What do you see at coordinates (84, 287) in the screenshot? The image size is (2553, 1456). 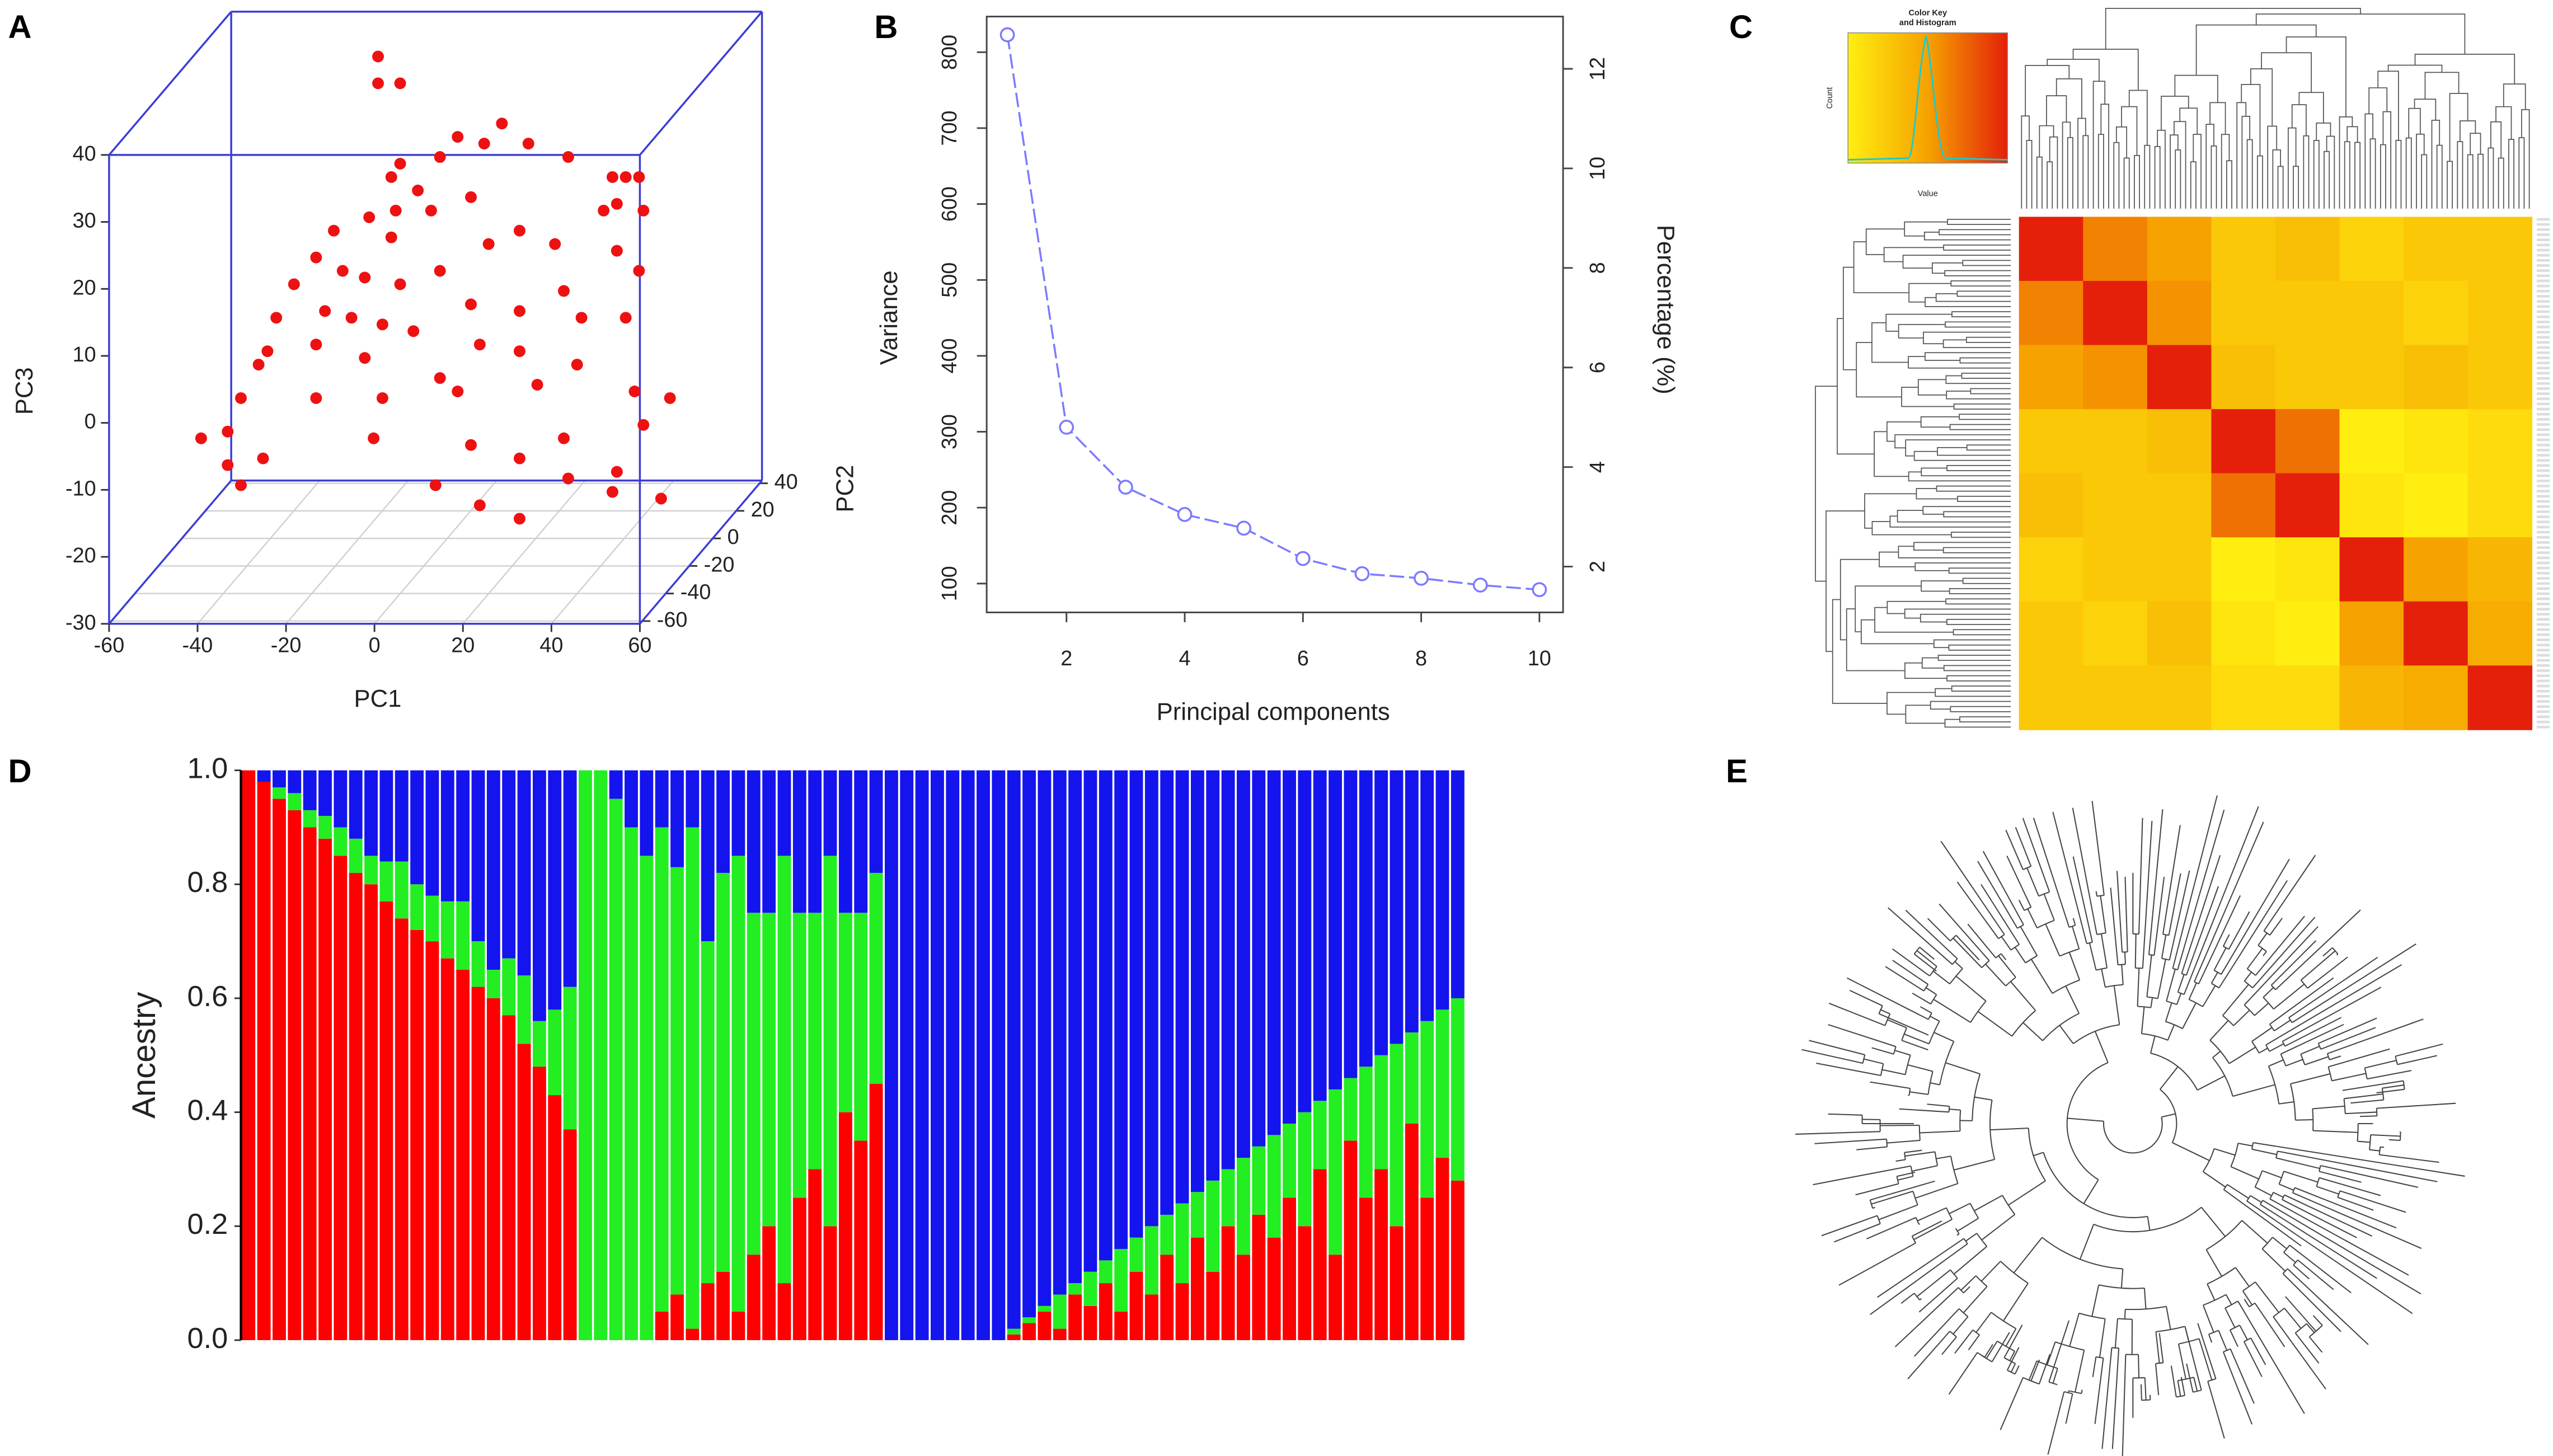 I see `z-tick-label: 20` at bounding box center [84, 287].